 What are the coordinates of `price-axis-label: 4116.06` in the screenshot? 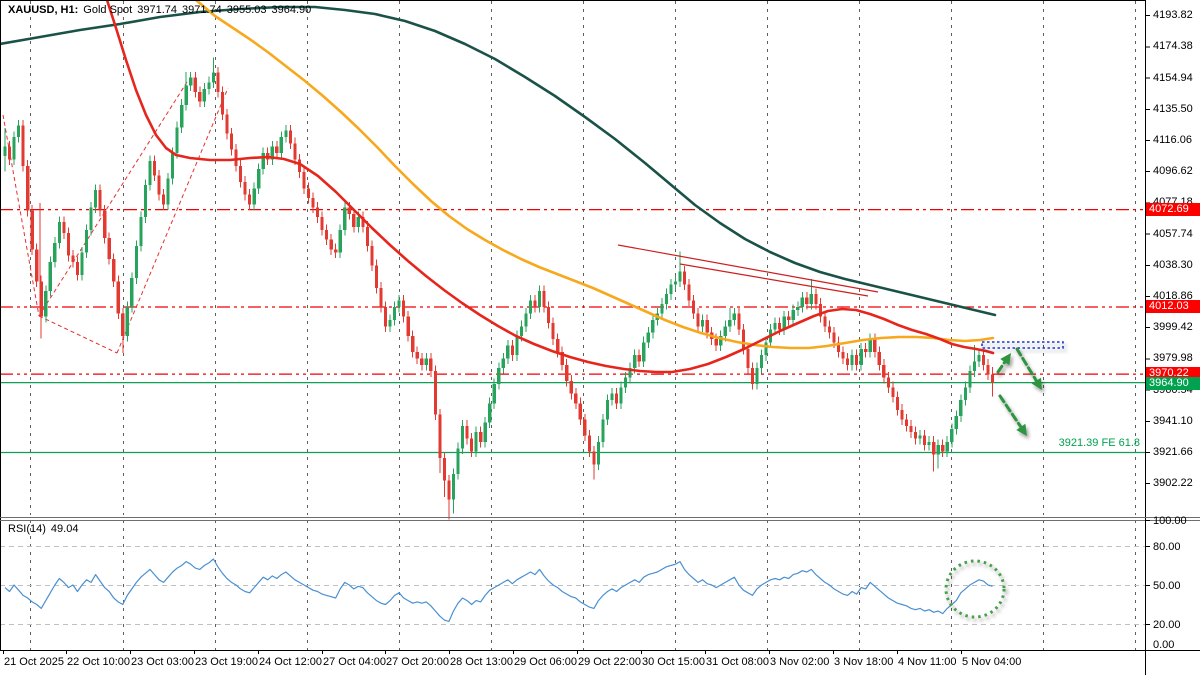 It's located at (1172, 140).